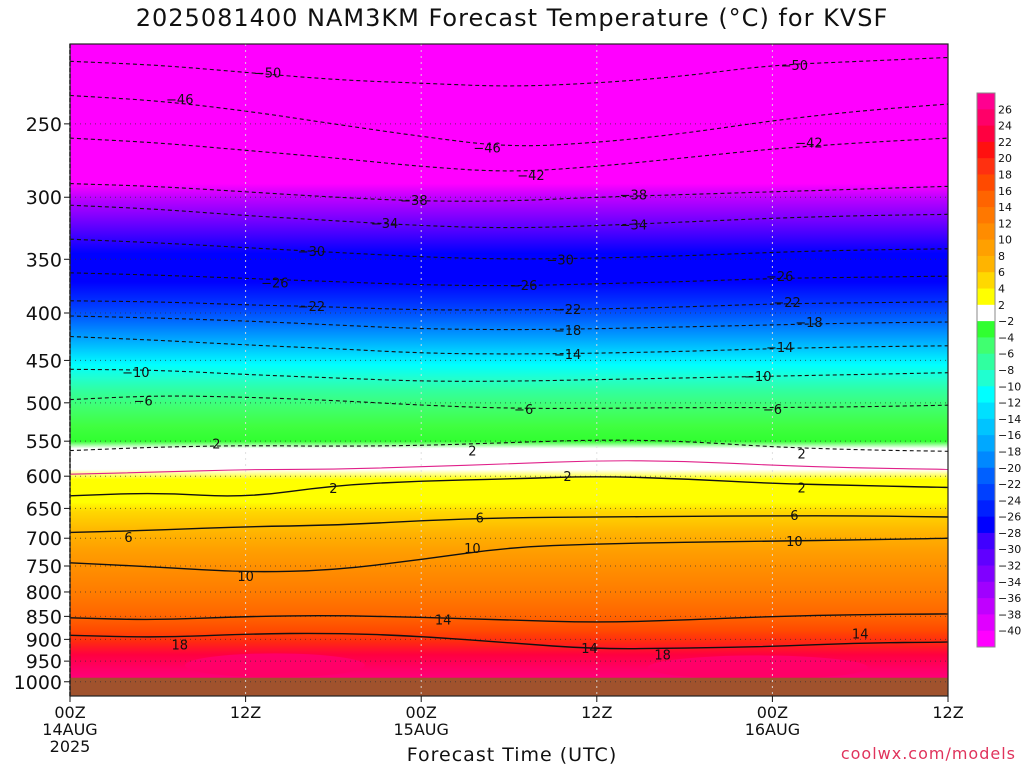 This screenshot has width=1024, height=768. What do you see at coordinates (486, 148) in the screenshot?
I see `contour-label: −46` at bounding box center [486, 148].